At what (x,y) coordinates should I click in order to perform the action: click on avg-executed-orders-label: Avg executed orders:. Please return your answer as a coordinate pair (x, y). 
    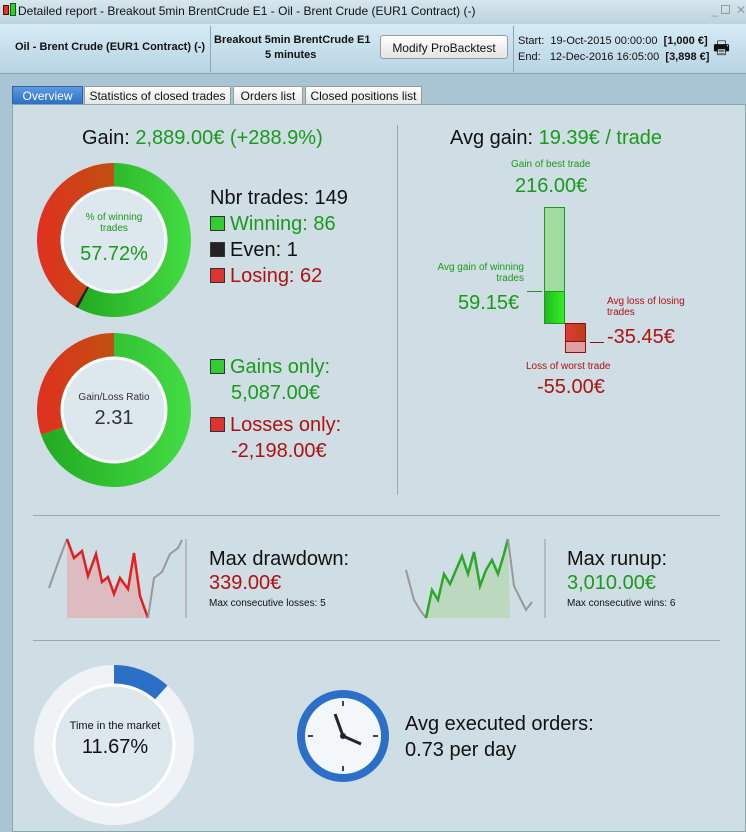
    Looking at the image, I should click on (499, 724).